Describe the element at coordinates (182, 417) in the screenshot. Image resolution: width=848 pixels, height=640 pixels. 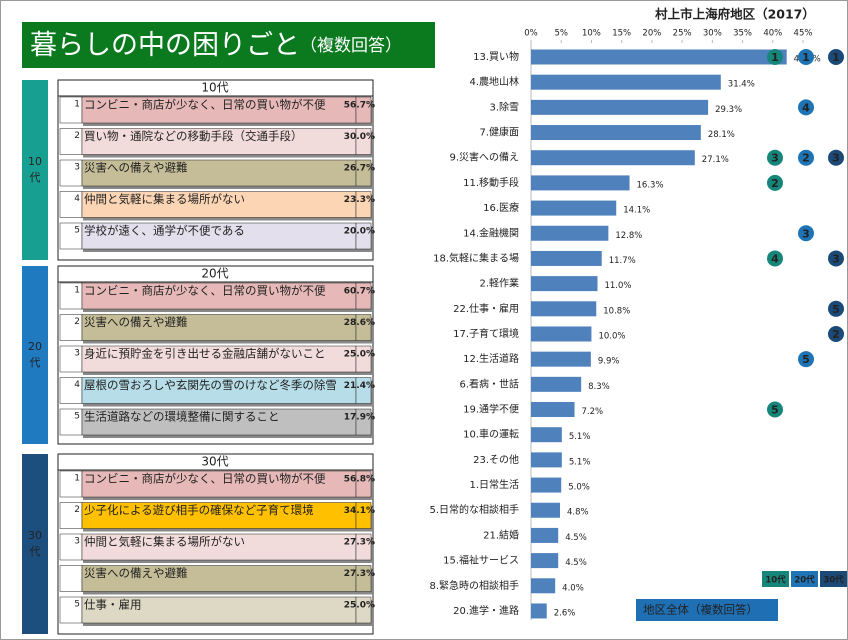
I see `row-text: 生活道路などの環境整備に関すること` at that location.